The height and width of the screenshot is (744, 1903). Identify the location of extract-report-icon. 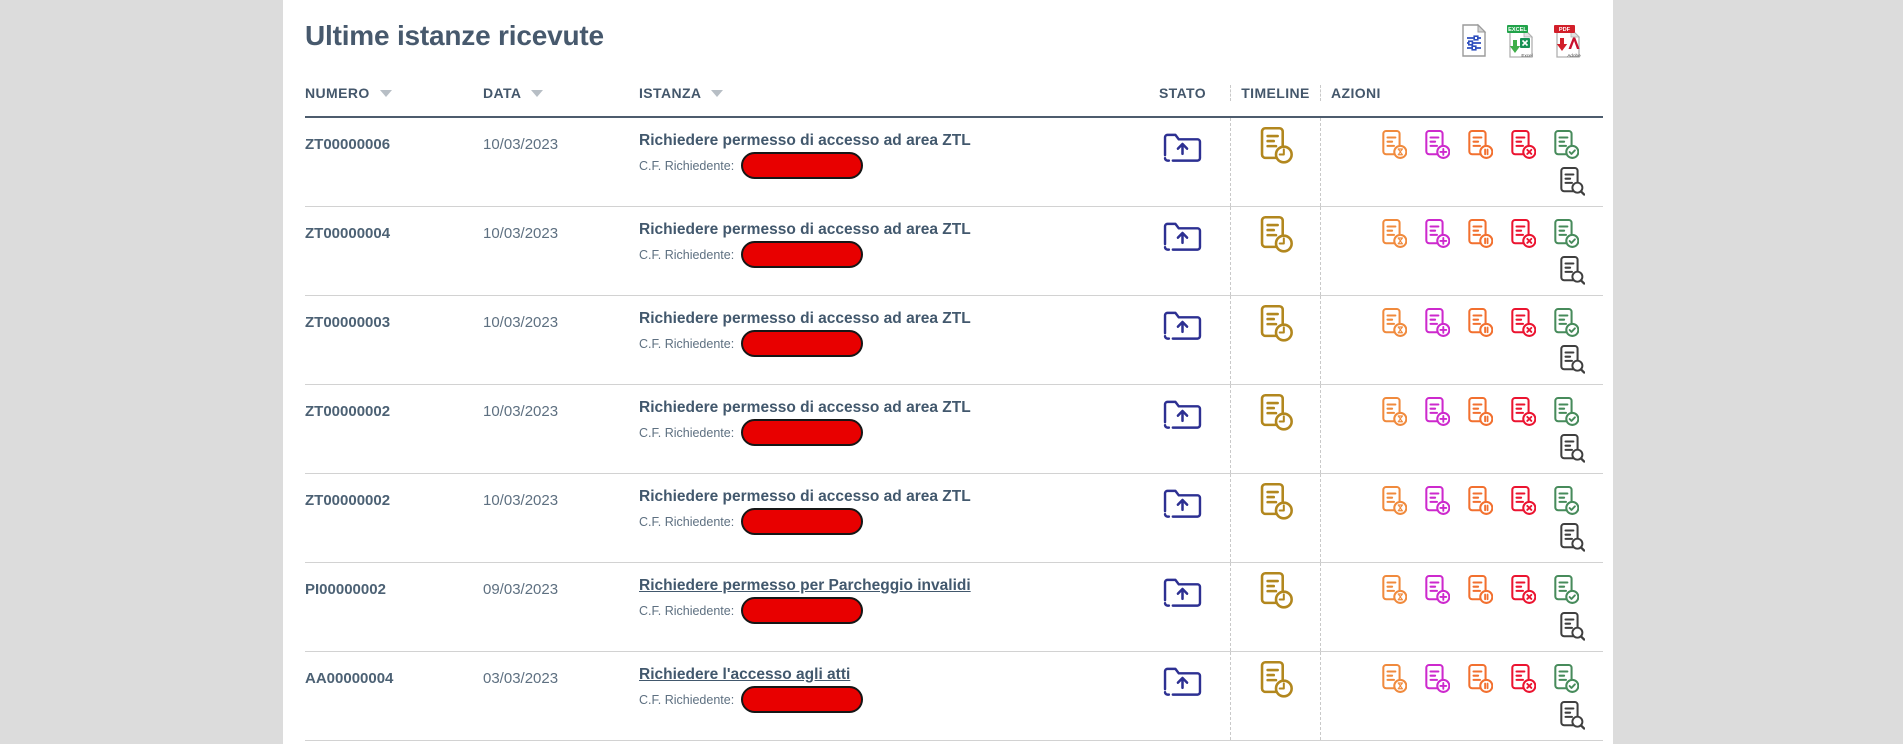
(1474, 40).